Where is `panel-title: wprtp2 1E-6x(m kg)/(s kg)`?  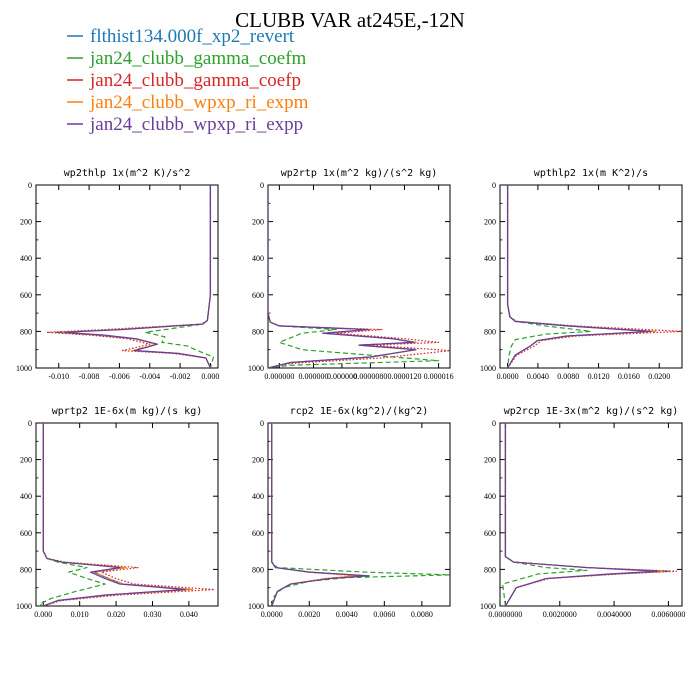 panel-title: wprtp2 1E-6x(m kg)/(s kg) is located at coordinates (127, 411).